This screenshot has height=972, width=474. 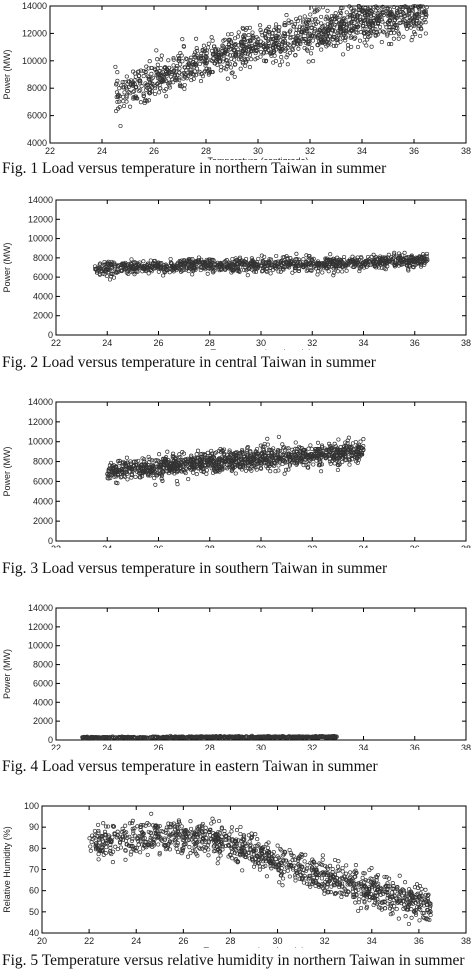 I want to click on x-tick-label: 26, so click(x=158, y=546).